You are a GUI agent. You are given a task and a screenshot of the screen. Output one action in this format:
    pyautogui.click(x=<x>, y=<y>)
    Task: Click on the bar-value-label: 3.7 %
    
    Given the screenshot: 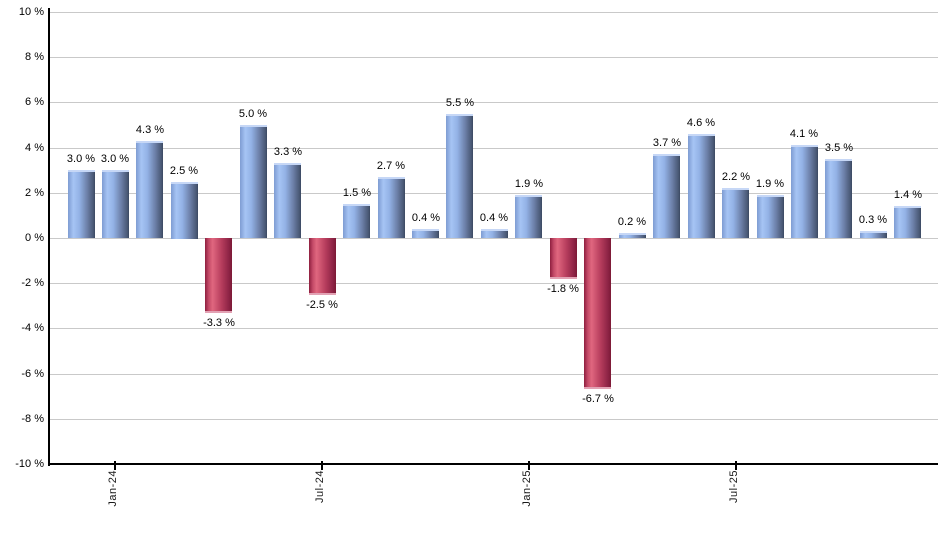 What is the action you would take?
    pyautogui.click(x=667, y=143)
    